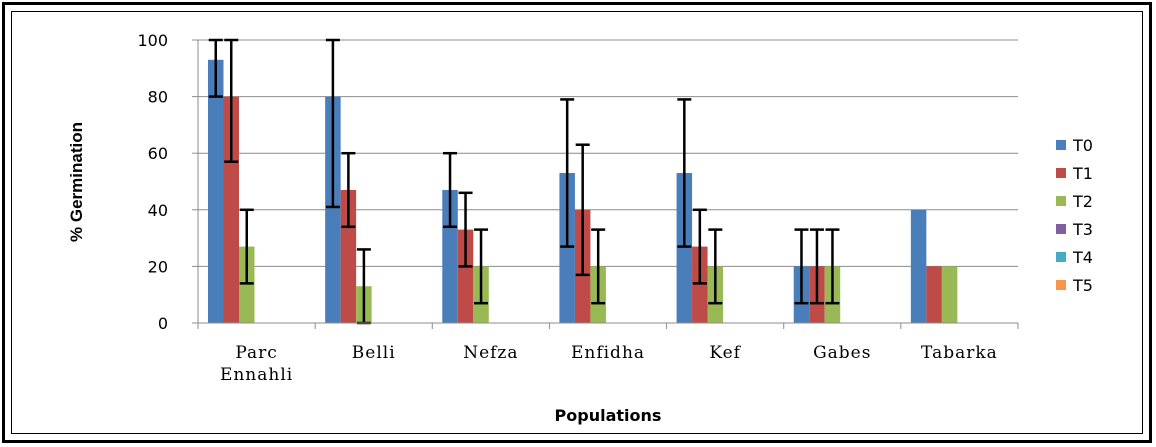 This screenshot has width=1156, height=447. What do you see at coordinates (152, 40) in the screenshot?
I see `y-tick-label: 100` at bounding box center [152, 40].